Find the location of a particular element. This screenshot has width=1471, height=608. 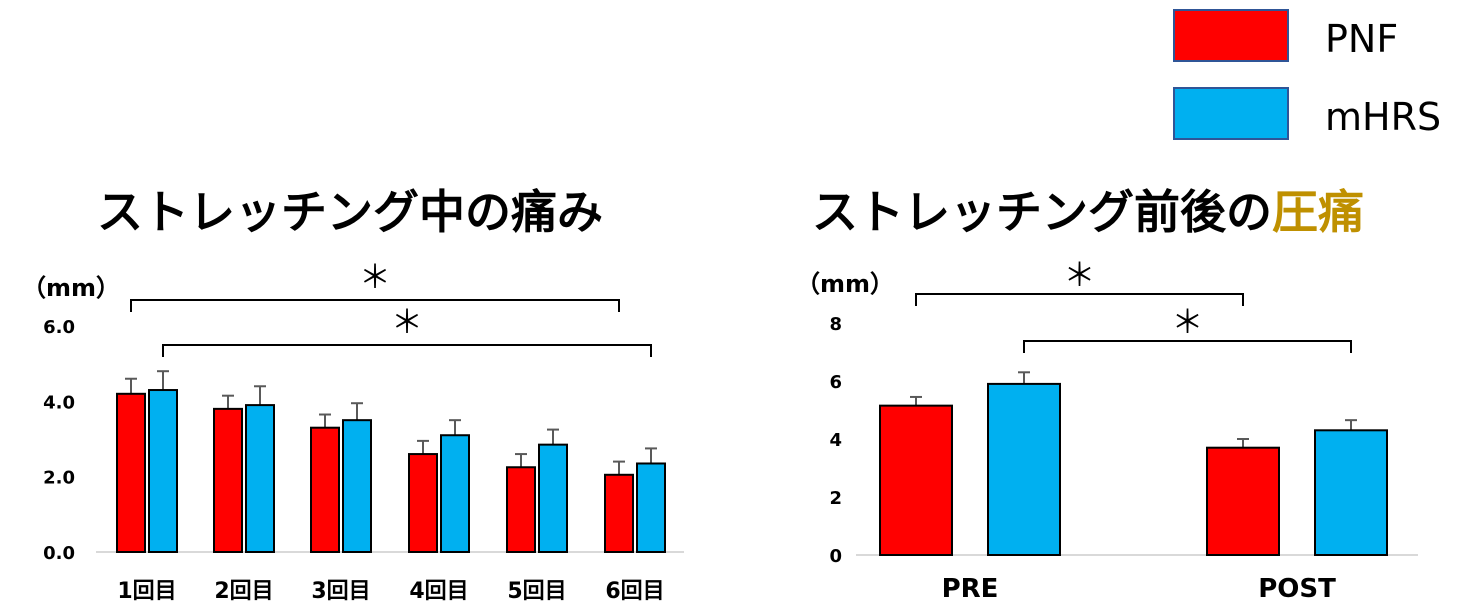

right-ytick-label: 4 is located at coordinates (835, 440).